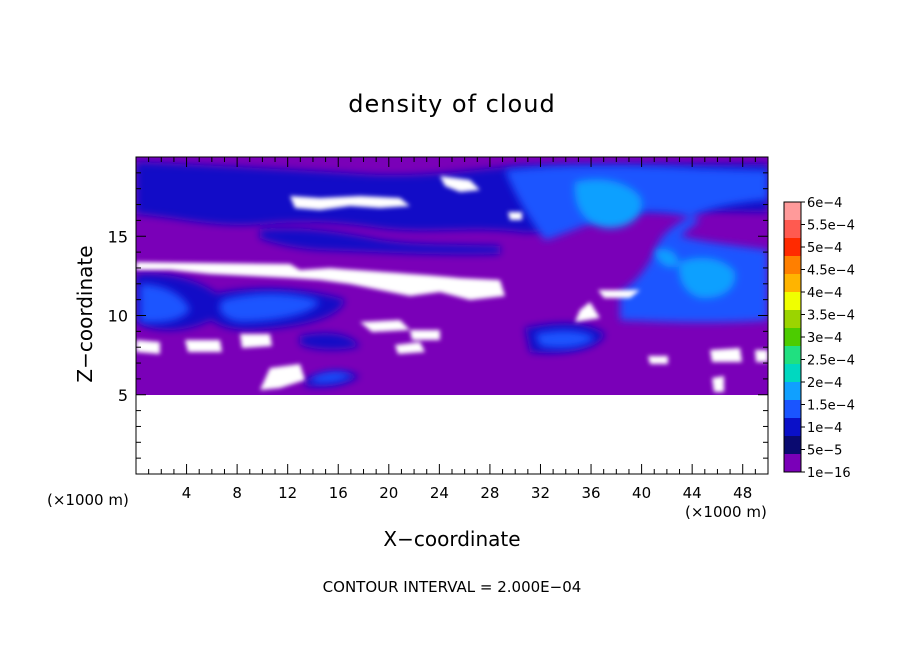 This screenshot has height=654, width=904. What do you see at coordinates (489, 493) in the screenshot?
I see `x-tick-label: 28` at bounding box center [489, 493].